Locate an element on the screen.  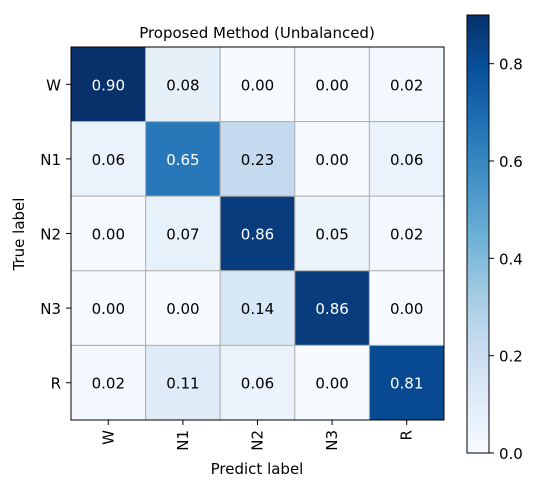
colorbar-ticks: 0.0 0.2 0.4 0.6 0.8 is located at coordinates (506, 259).